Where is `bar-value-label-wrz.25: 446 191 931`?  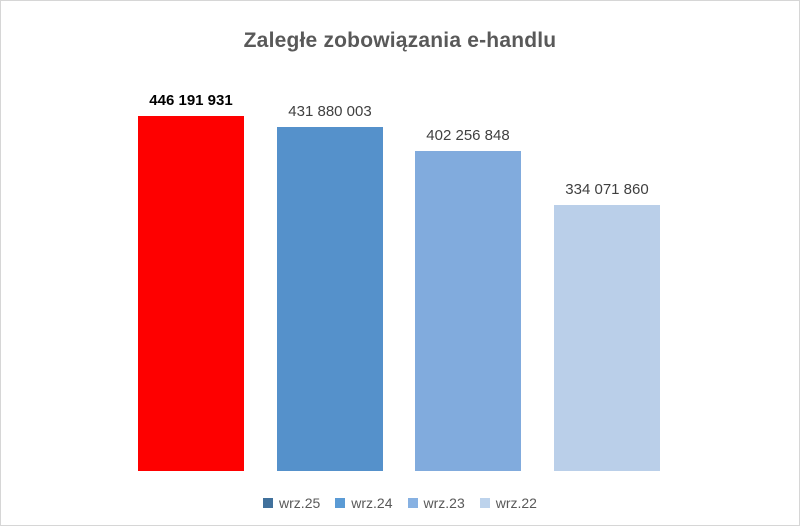
bar-value-label-wrz.25: 446 191 931 is located at coordinates (191, 100).